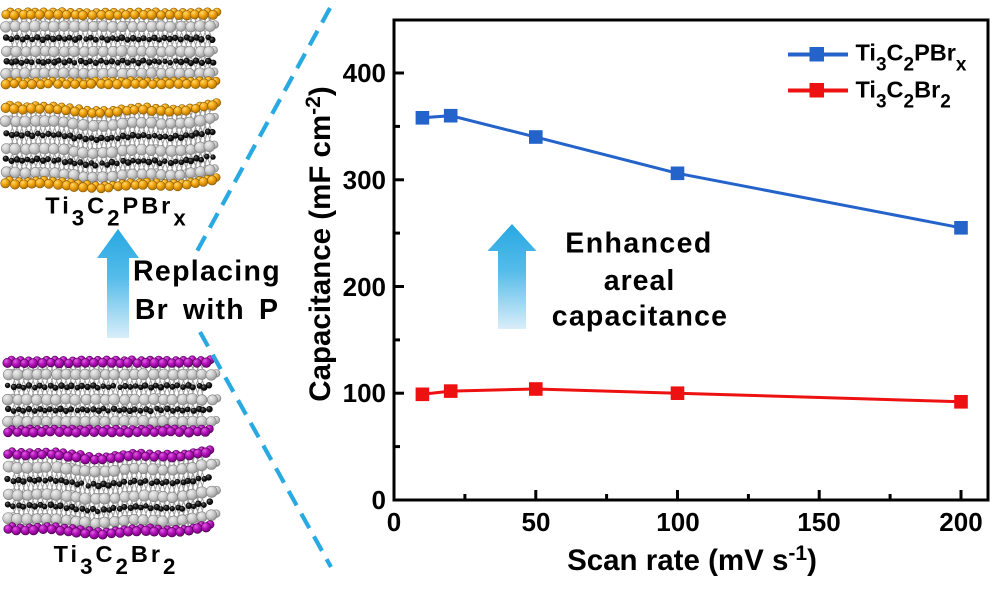  Describe the element at coordinates (207, 310) in the screenshot. I see `svg-text: Br with P` at that location.